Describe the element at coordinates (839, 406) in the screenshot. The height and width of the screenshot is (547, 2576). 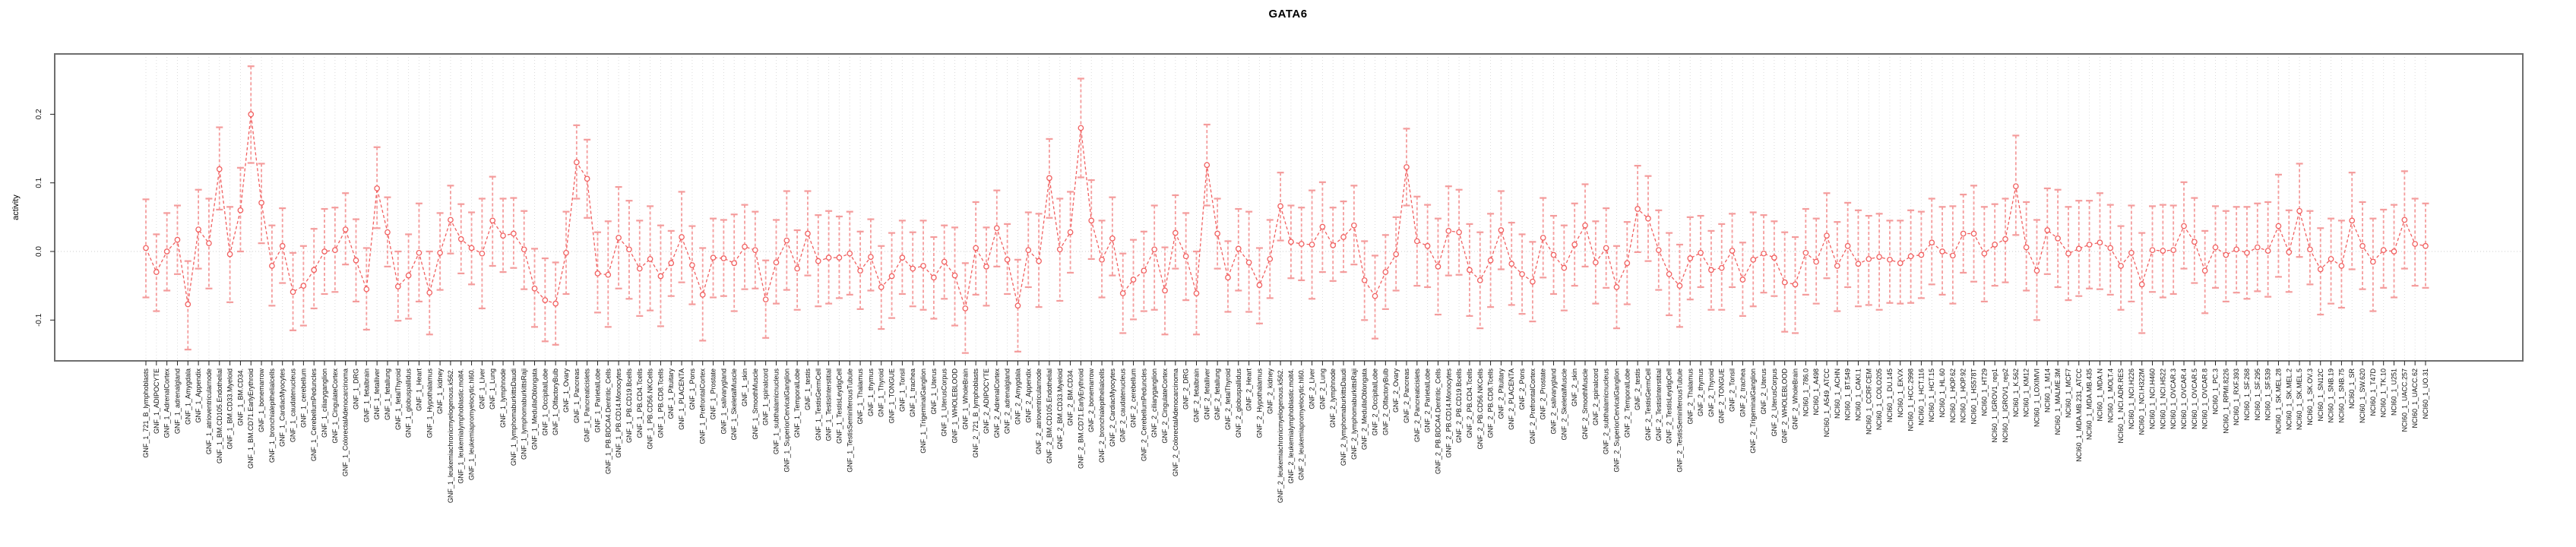
I see `x-axis-label: GNF_1_TestisLeydigCell` at that location.